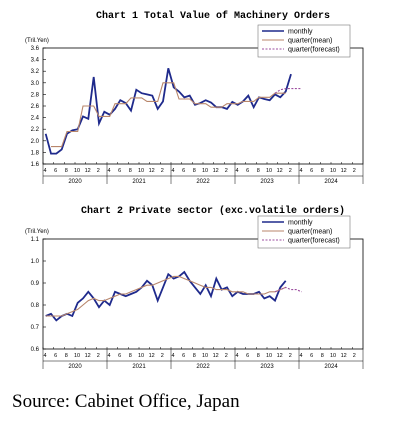 The width and height of the screenshot is (405, 424). Describe the element at coordinates (35, 119) in the screenshot. I see `y-tick-label: 2.4` at that location.